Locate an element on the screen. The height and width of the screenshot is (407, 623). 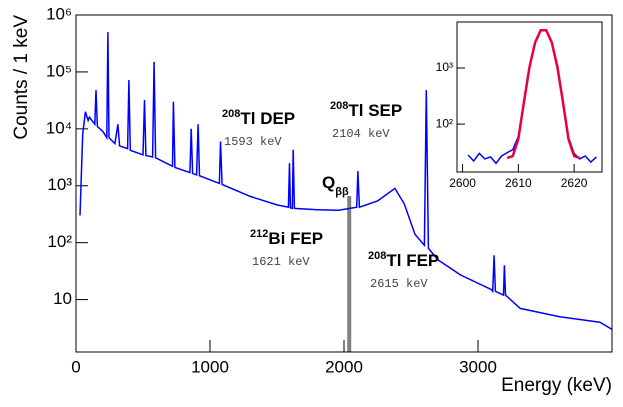
annotation-energy: 2104 keV is located at coordinates (361, 134).